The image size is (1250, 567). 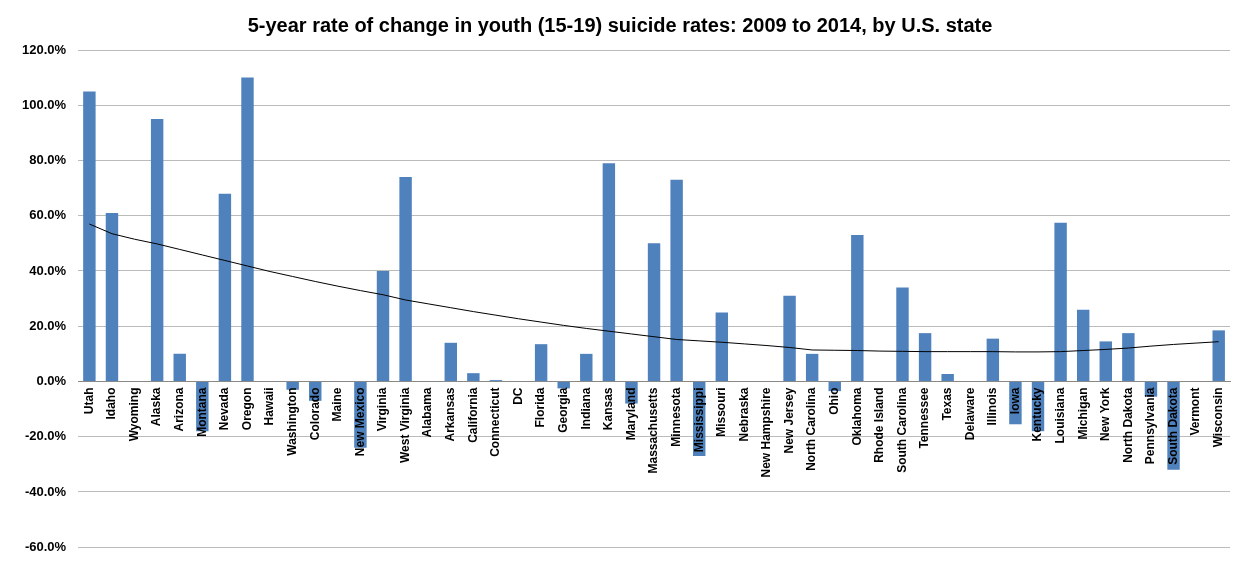 I want to click on x-tick-label: Michigan, so click(x=1082, y=413).